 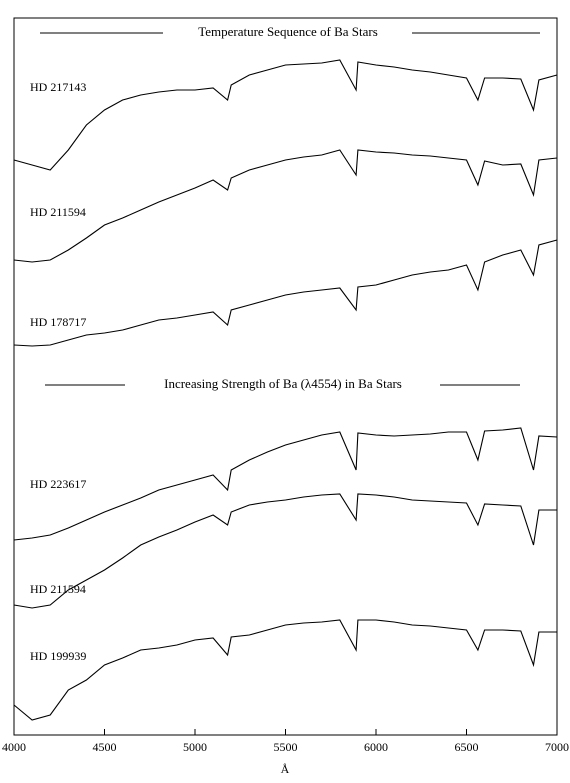 What do you see at coordinates (288, 31) in the screenshot?
I see `annotation: Temperature Sequence of Ba Stars` at bounding box center [288, 31].